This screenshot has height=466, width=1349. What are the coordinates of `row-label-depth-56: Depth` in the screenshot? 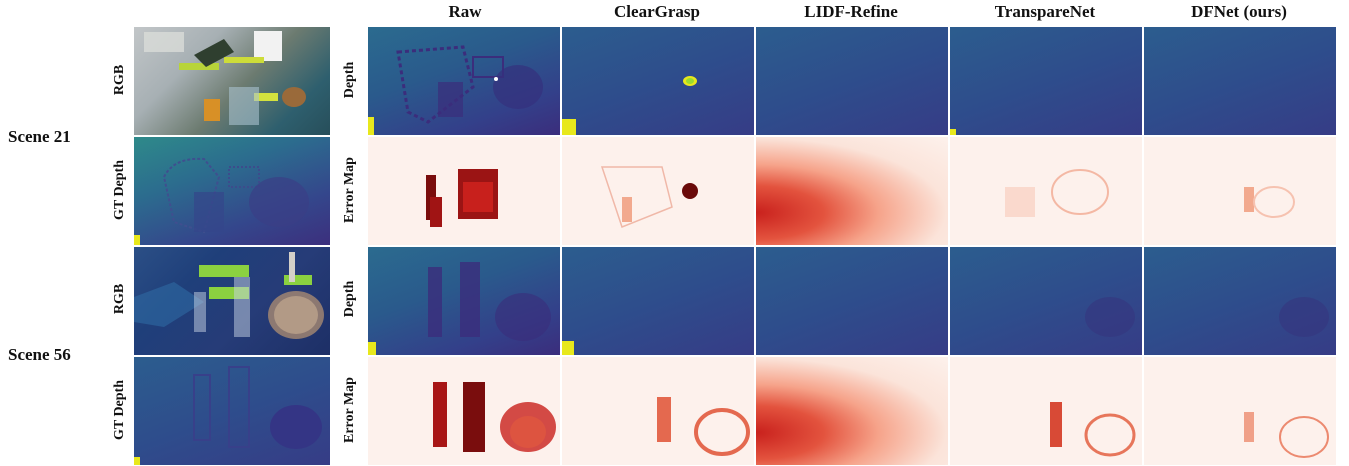 It's located at (349, 299).